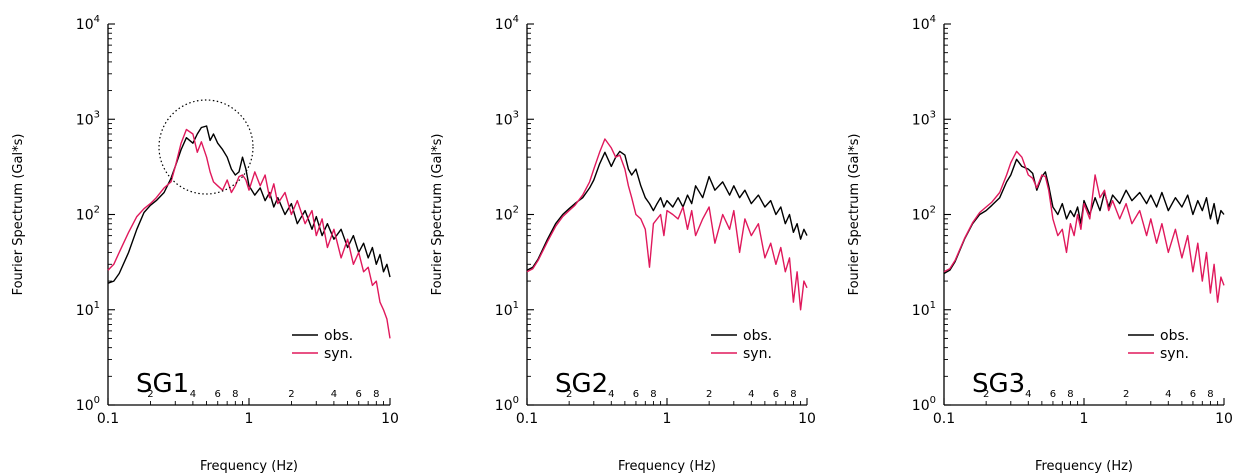 This screenshot has height=475, width=1242. I want to click on panel-label: SG1, so click(162, 384).